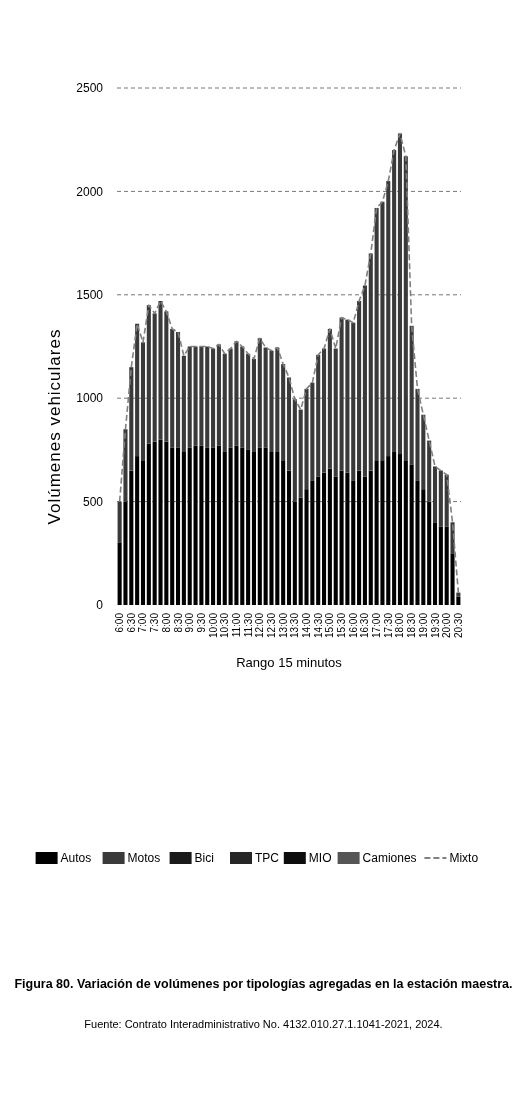 The width and height of the screenshot is (527, 1102). I want to click on x-tick-label: 7:00, so click(143, 622).